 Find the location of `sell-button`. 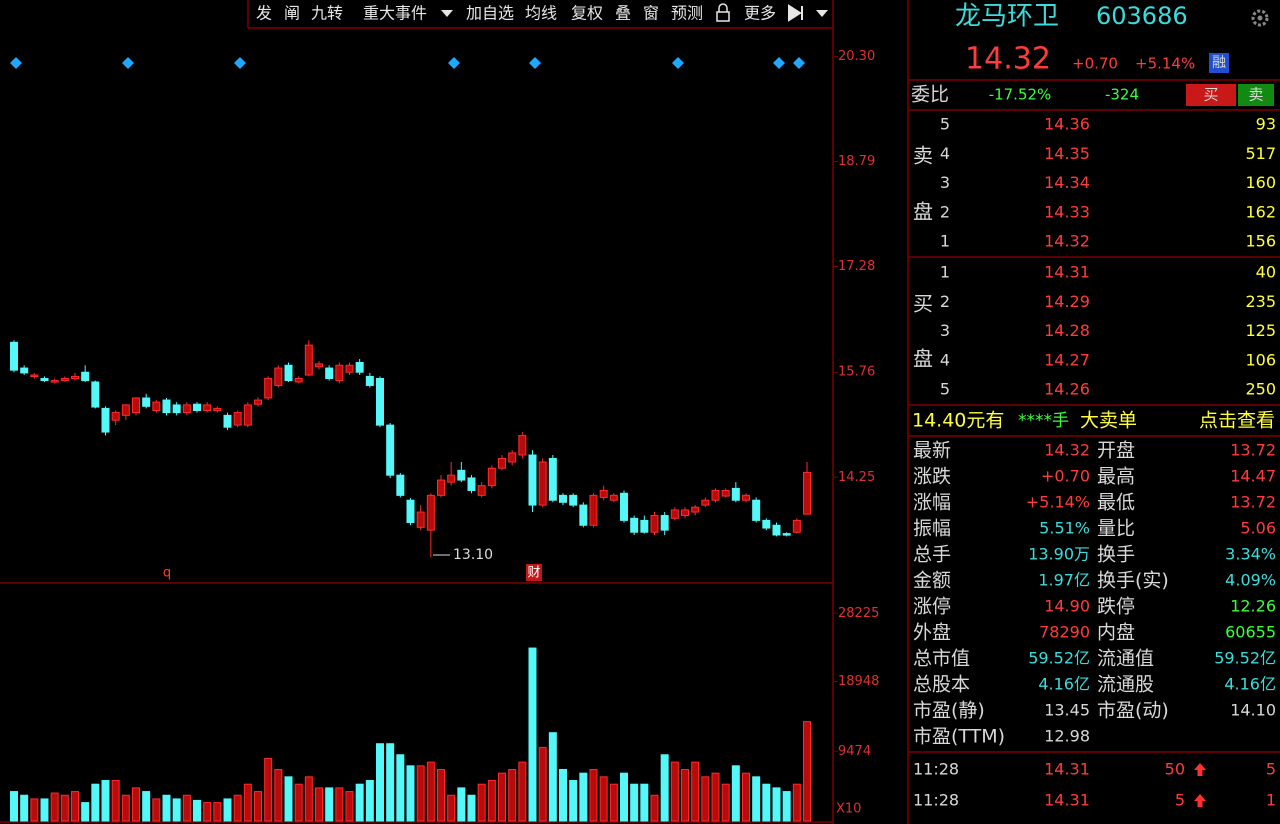

sell-button is located at coordinates (1256, 95).